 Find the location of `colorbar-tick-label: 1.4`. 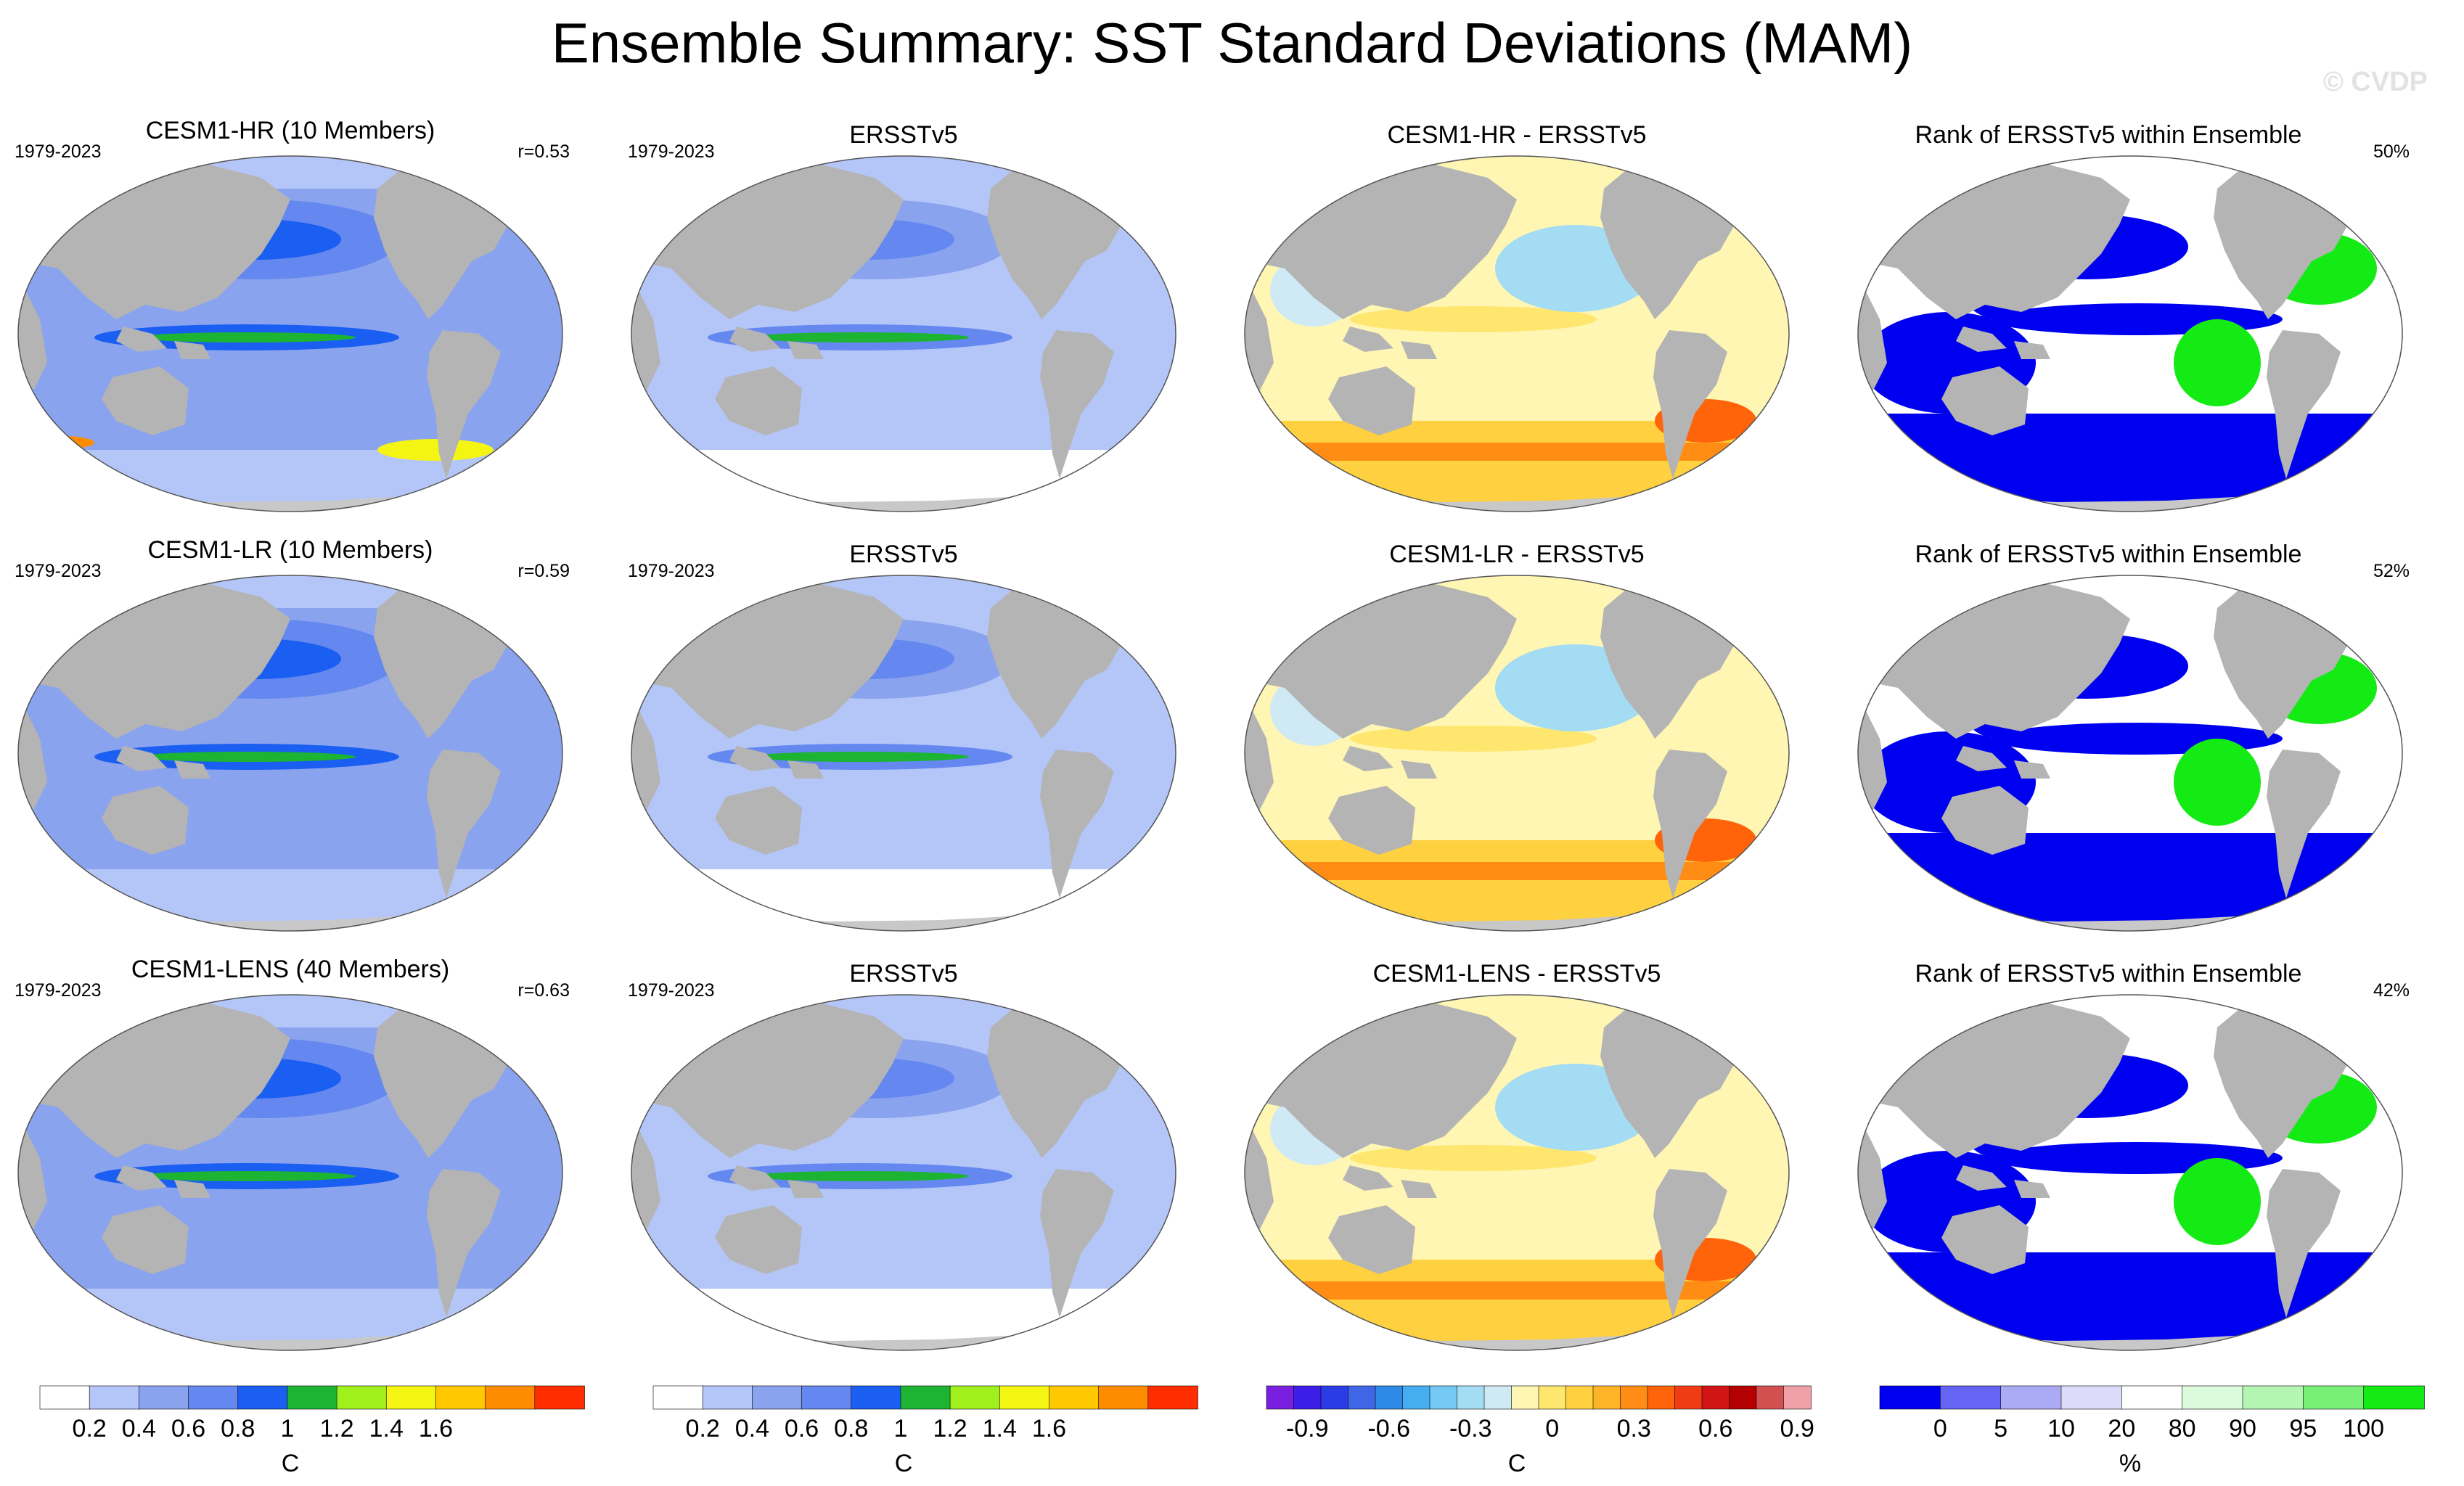

colorbar-tick-label: 1.4 is located at coordinates (386, 1428).